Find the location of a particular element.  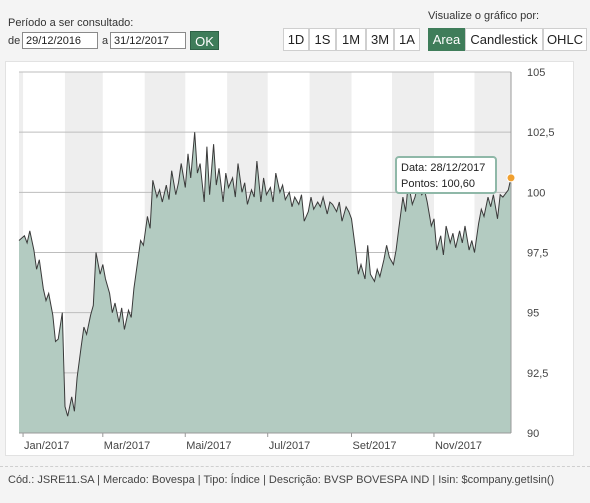

to-date-input is located at coordinates (148, 40).